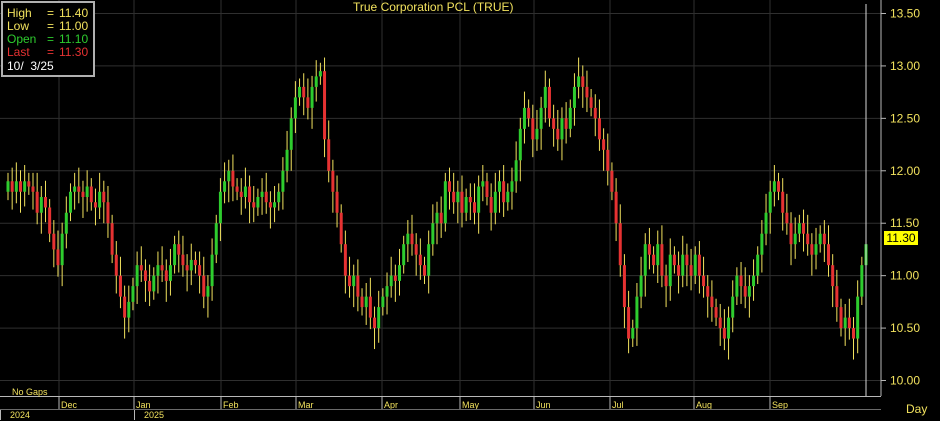 This screenshot has height=421, width=940. I want to click on period-selector: Day, so click(917, 409).